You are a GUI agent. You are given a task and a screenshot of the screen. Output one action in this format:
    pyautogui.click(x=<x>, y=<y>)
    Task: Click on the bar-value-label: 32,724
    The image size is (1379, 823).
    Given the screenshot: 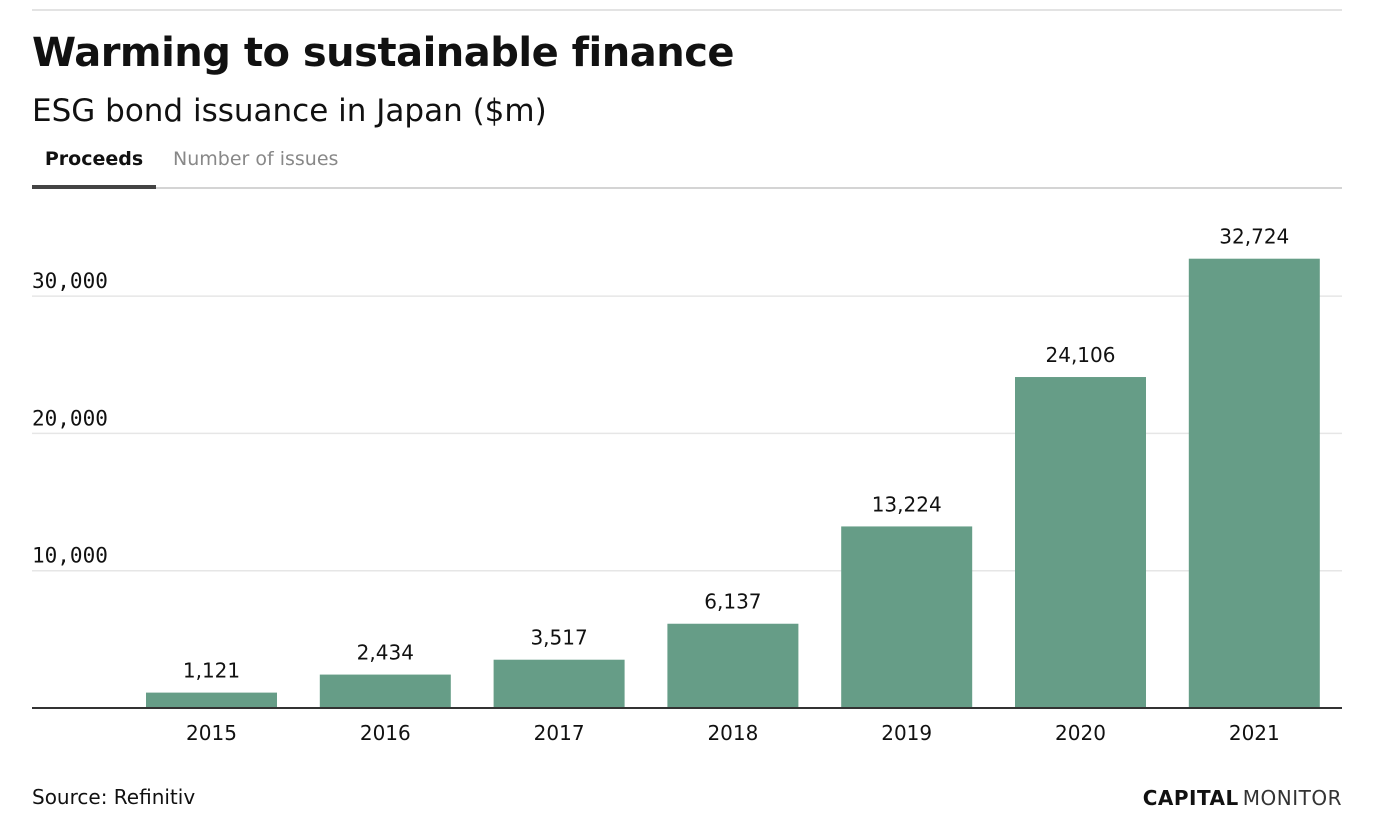 What is the action you would take?
    pyautogui.click(x=1254, y=237)
    